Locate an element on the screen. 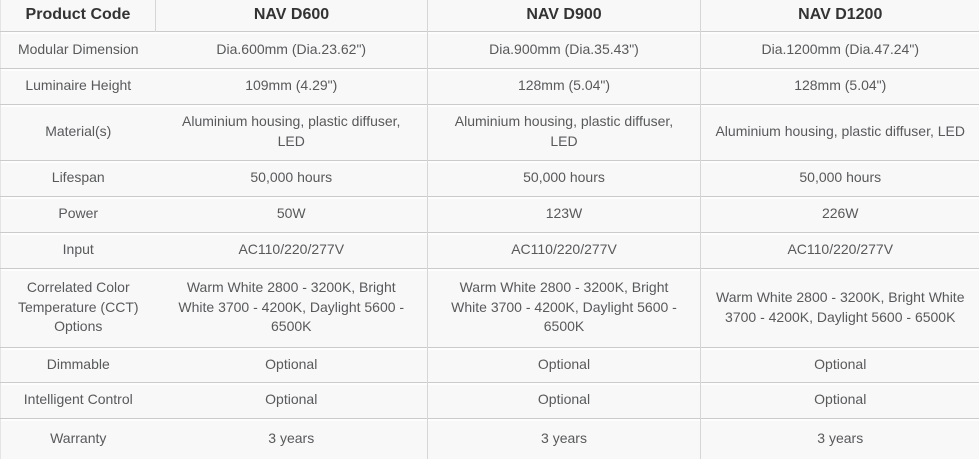 The image size is (979, 459). column-header-product-code: Product Code is located at coordinates (78, 15).